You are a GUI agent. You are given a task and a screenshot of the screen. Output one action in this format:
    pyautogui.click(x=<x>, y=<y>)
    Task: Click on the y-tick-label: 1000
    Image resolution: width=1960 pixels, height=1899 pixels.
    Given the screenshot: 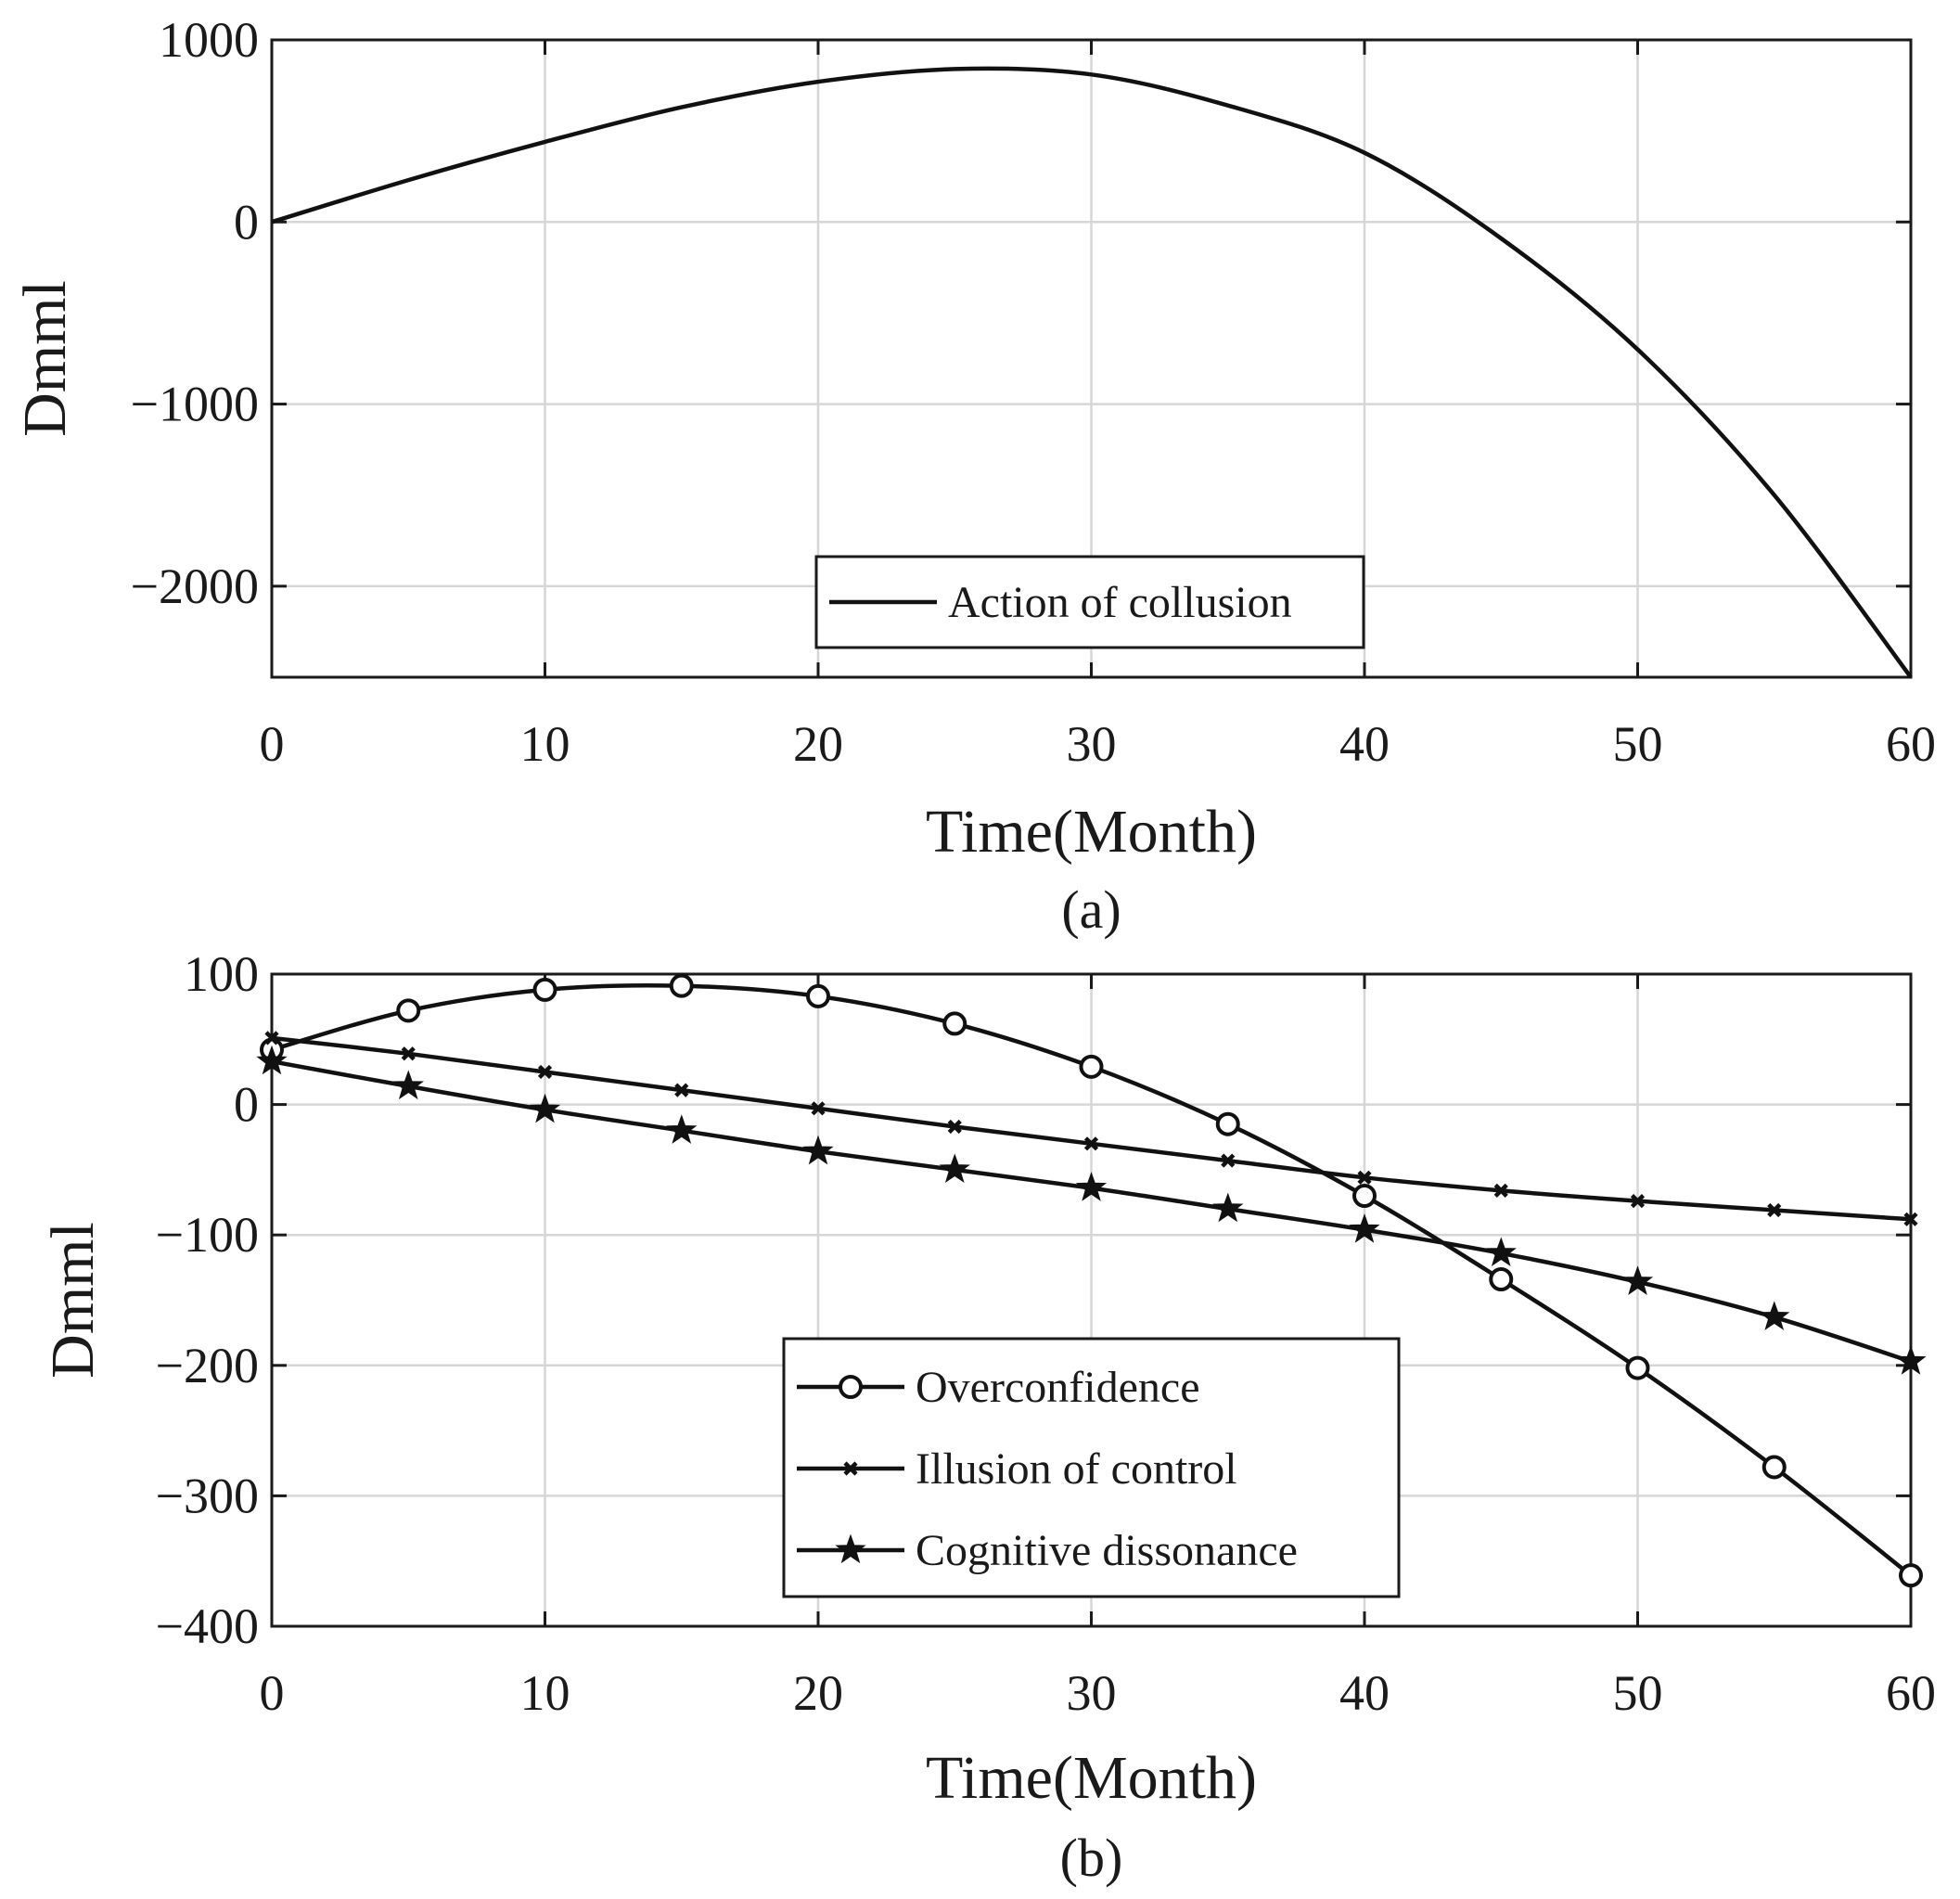 What is the action you would take?
    pyautogui.click(x=209, y=40)
    